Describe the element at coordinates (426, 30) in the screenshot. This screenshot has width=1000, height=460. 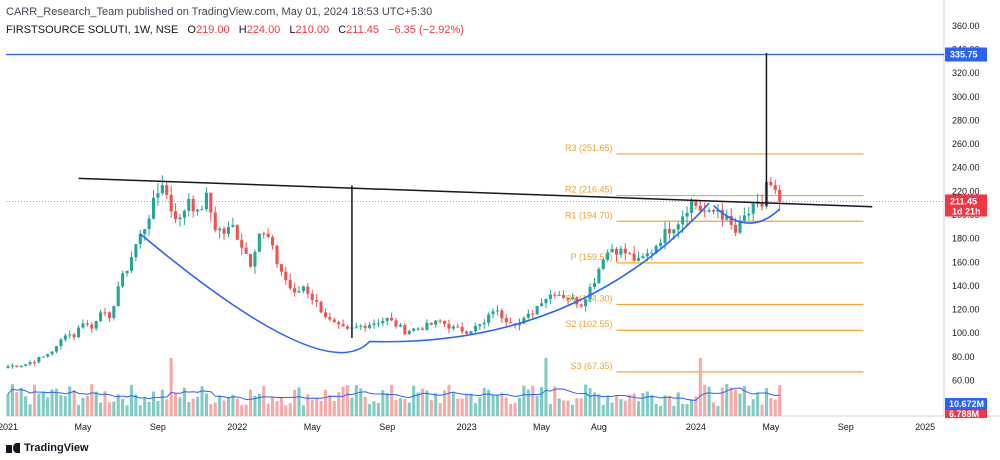
I see `change-value: −6.35 (−2.92%)` at that location.